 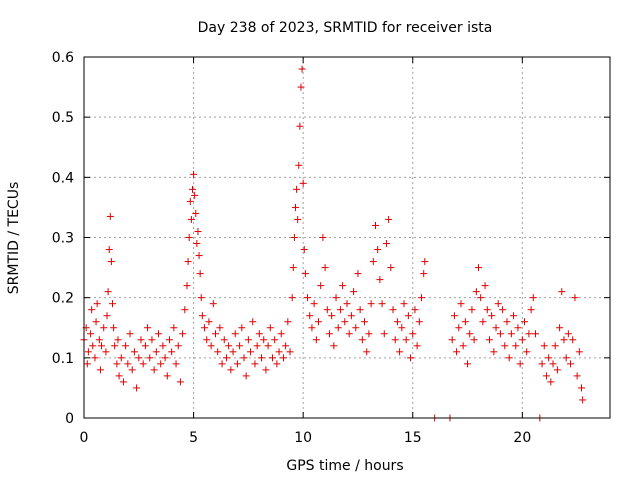 What do you see at coordinates (69, 419) in the screenshot?
I see `y-tick-label: 0` at bounding box center [69, 419].